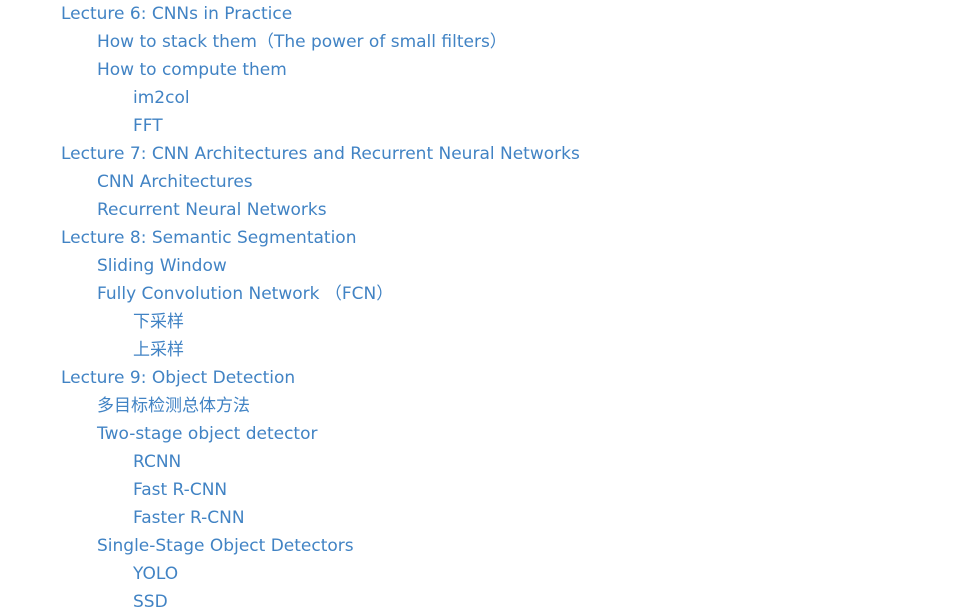 The width and height of the screenshot is (980, 613). What do you see at coordinates (175, 182) in the screenshot?
I see `toc-link-cnn-architectures: CNN Architectures` at bounding box center [175, 182].